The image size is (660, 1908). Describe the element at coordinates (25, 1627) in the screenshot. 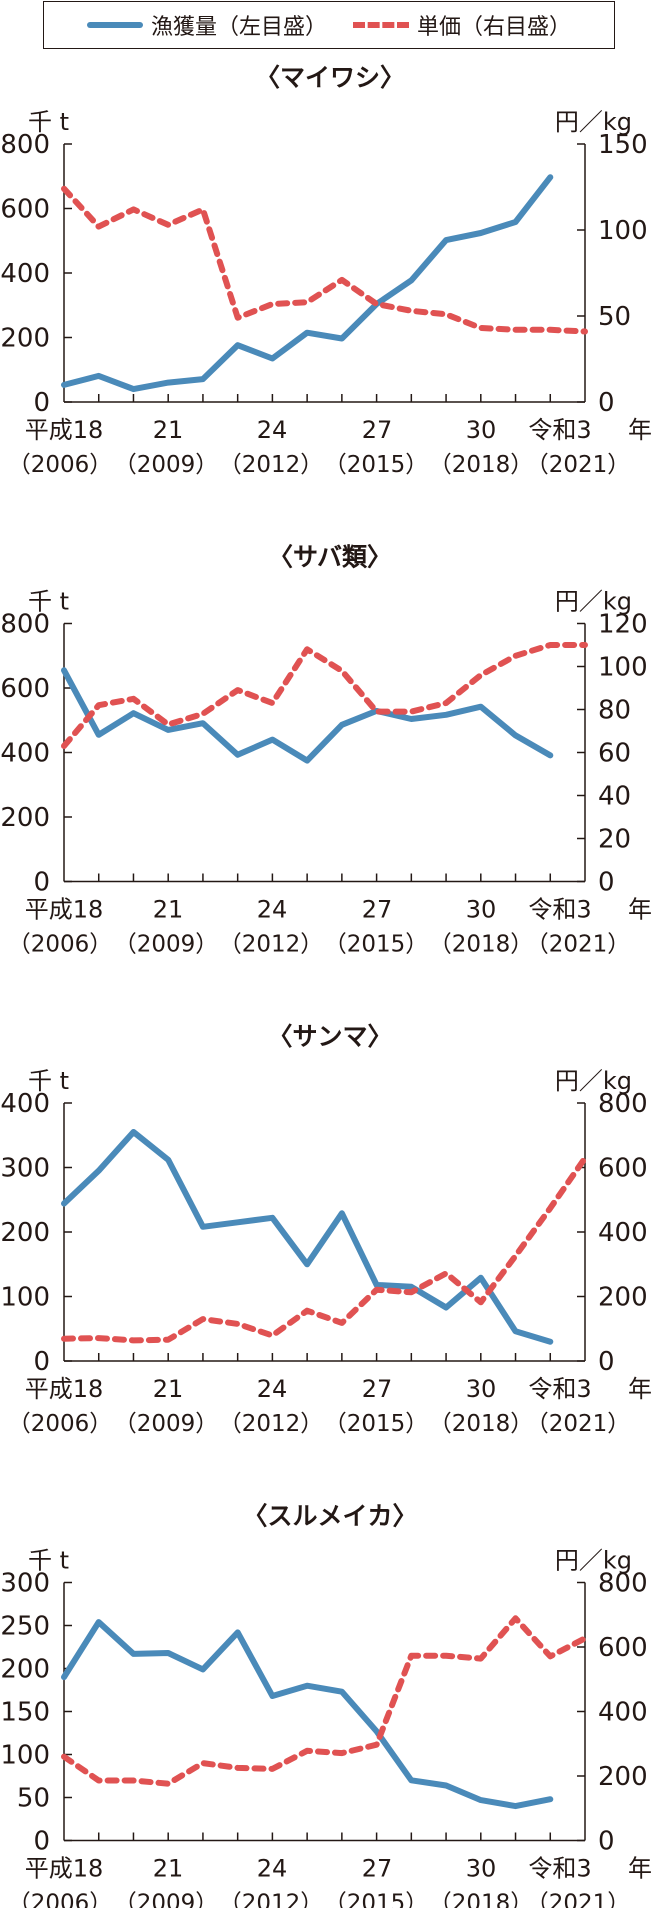

I see `left-tick-label: 250` at that location.